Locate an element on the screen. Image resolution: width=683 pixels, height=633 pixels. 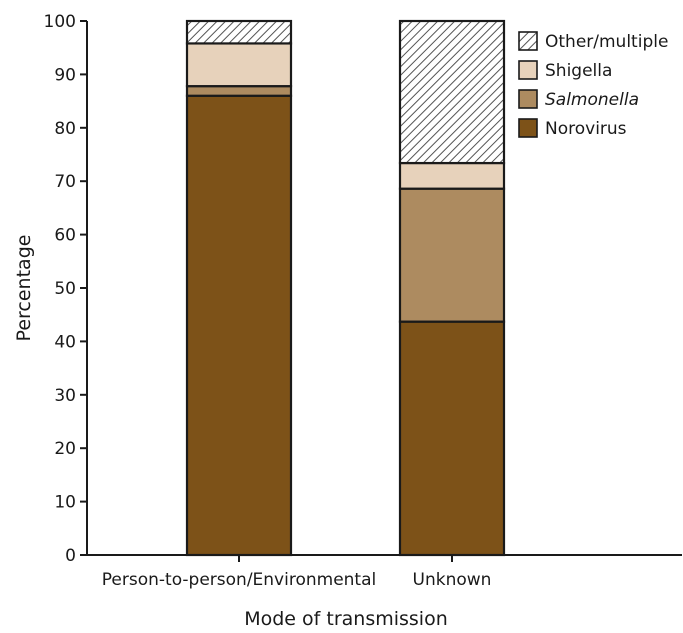
y-tick-label: 80 is located at coordinates (65, 129).